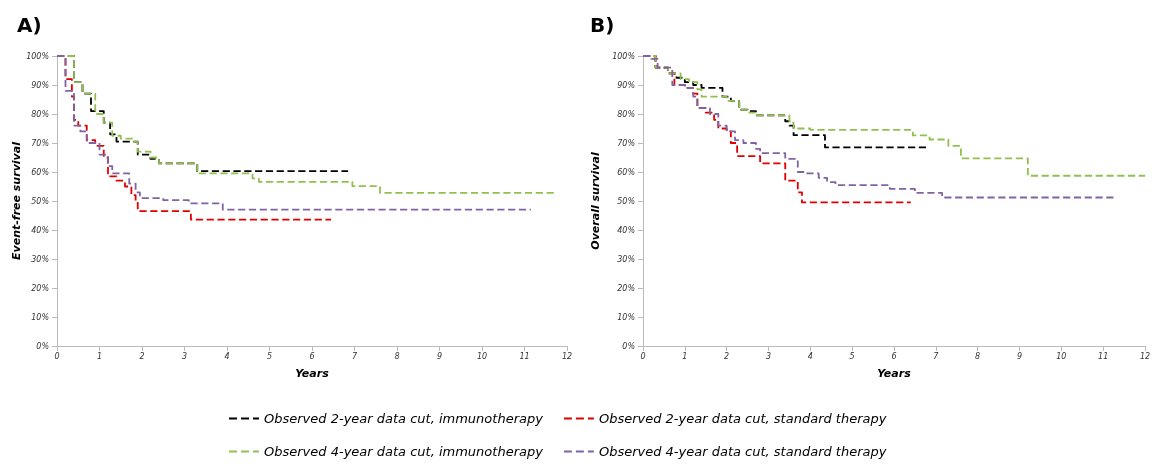 The image size is (1160, 464). What do you see at coordinates (596, 201) in the screenshot?
I see `y-axis-title: Overall survival` at bounding box center [596, 201].